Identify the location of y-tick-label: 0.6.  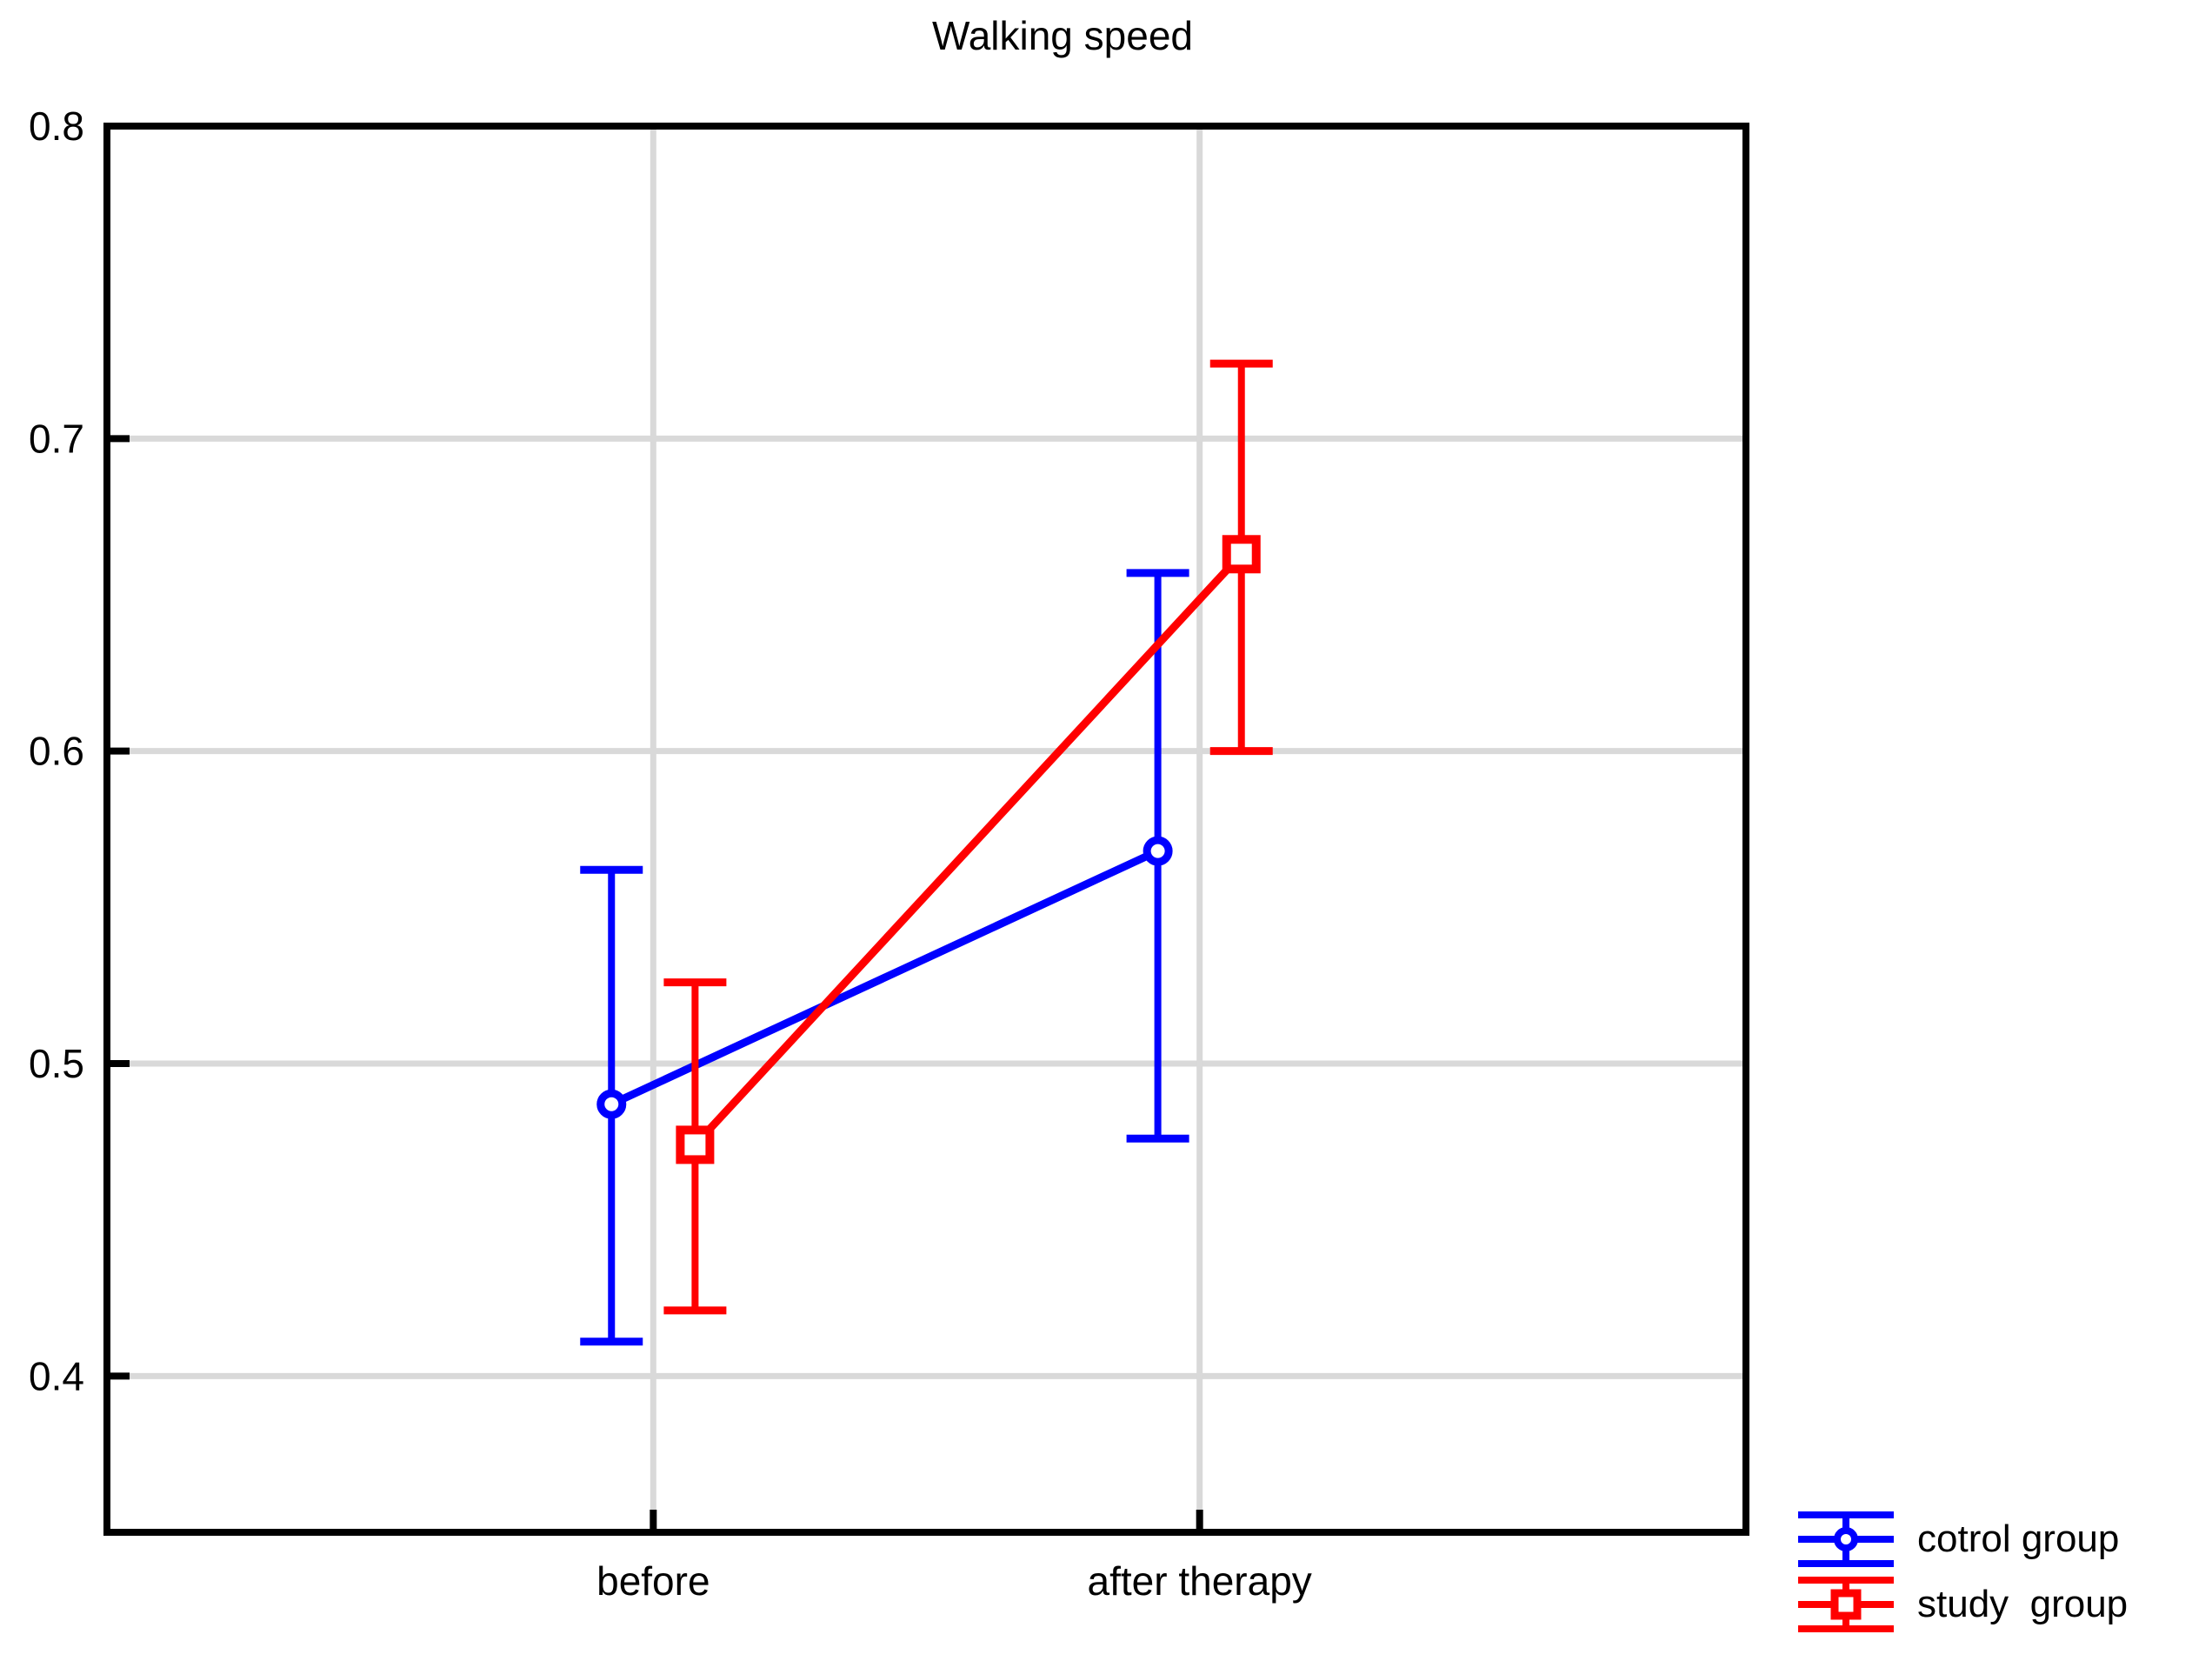
(57, 751).